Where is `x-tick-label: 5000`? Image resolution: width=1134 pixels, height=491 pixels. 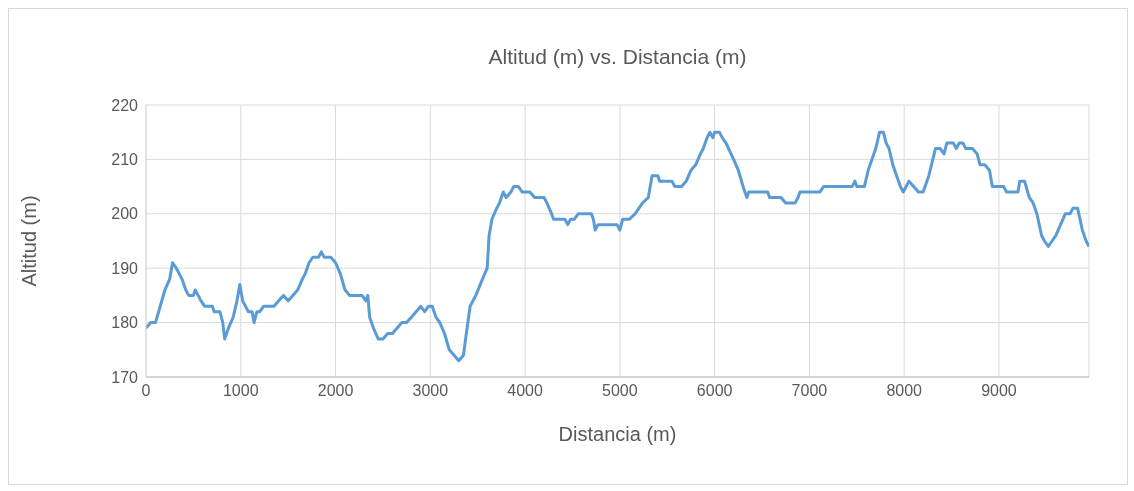
x-tick-label: 5000 is located at coordinates (620, 391).